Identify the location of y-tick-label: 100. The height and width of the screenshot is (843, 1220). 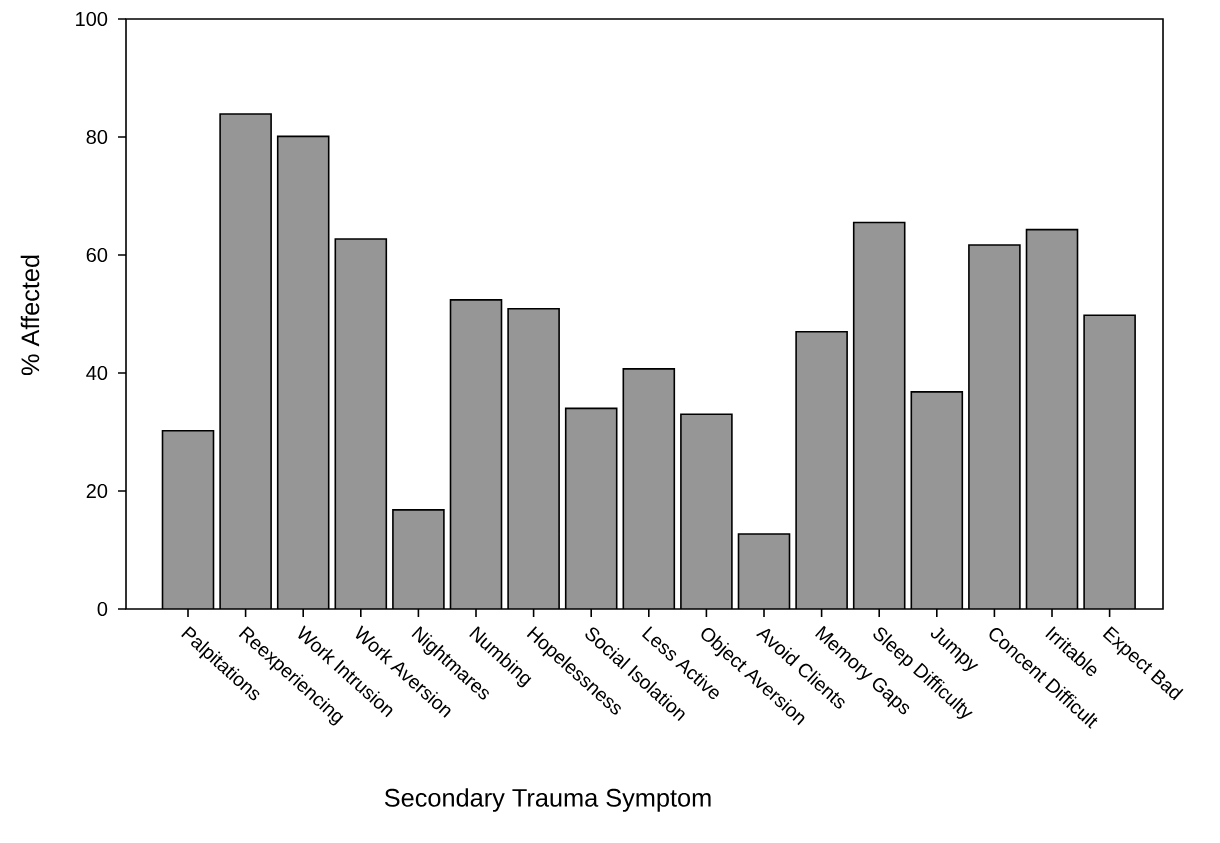
(92, 19).